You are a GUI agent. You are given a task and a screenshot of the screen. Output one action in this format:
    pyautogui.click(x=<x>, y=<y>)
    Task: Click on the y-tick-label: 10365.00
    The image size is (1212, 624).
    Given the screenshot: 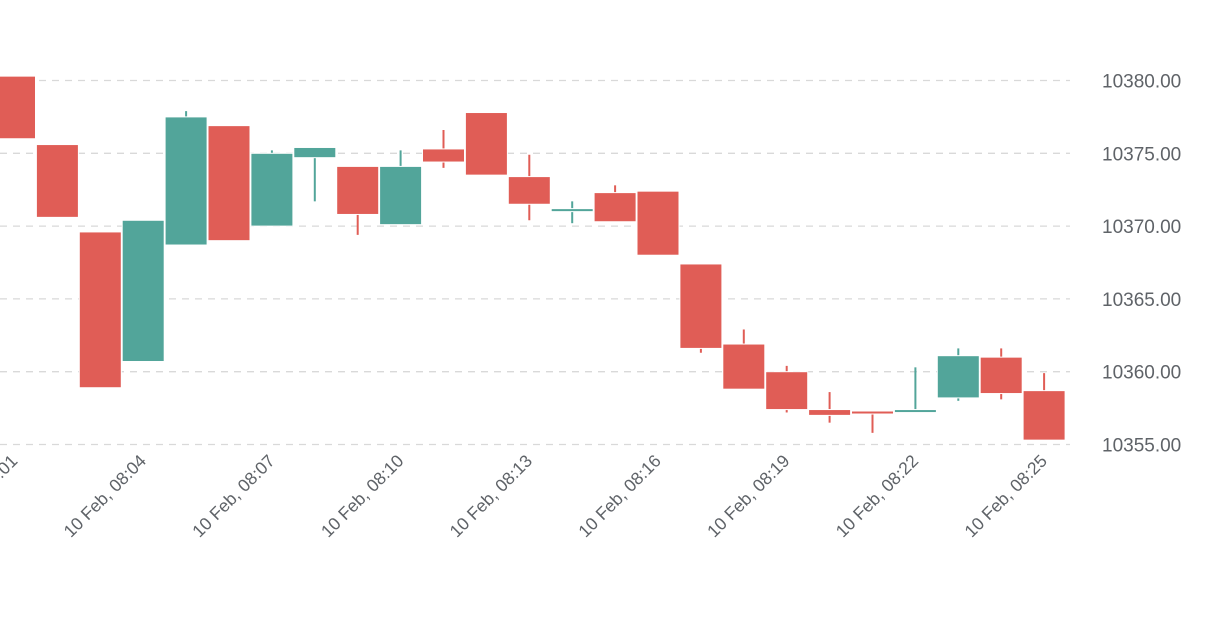 What is the action you would take?
    pyautogui.click(x=1141, y=300)
    